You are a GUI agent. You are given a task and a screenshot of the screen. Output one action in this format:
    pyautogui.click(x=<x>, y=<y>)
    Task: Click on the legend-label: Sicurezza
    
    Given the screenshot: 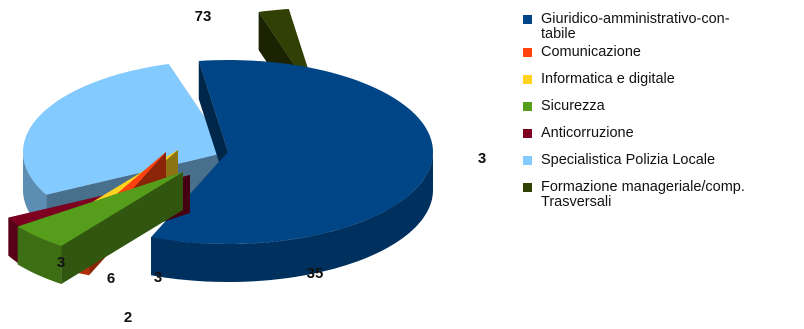 What is the action you would take?
    pyautogui.click(x=573, y=106)
    